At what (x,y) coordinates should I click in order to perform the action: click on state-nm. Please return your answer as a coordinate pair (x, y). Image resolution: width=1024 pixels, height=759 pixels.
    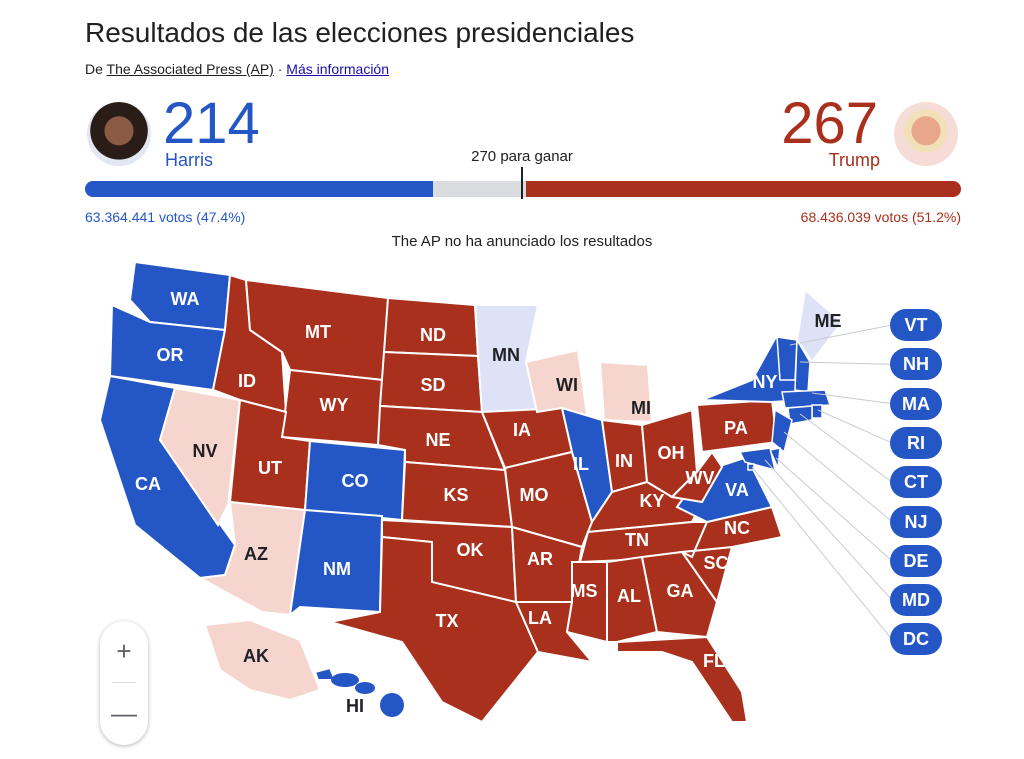
    Looking at the image, I should click on (336, 563).